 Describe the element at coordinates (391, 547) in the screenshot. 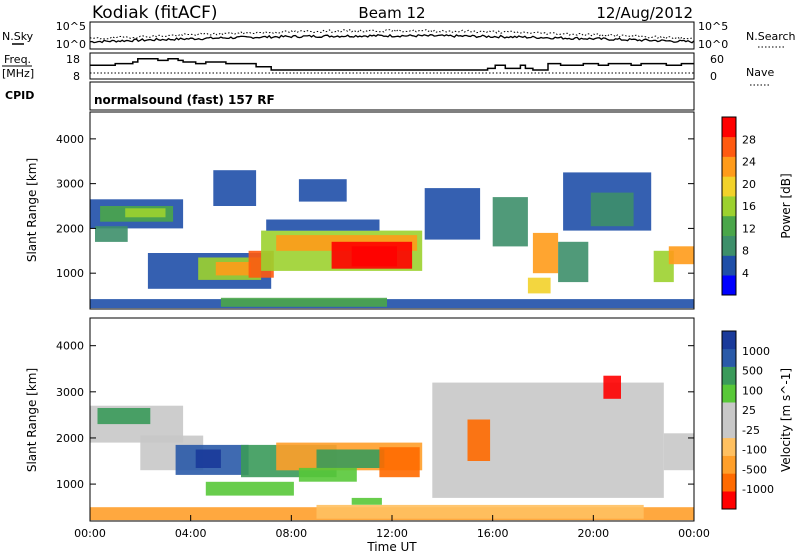

I see `velocity-xlabel: Time UT` at that location.